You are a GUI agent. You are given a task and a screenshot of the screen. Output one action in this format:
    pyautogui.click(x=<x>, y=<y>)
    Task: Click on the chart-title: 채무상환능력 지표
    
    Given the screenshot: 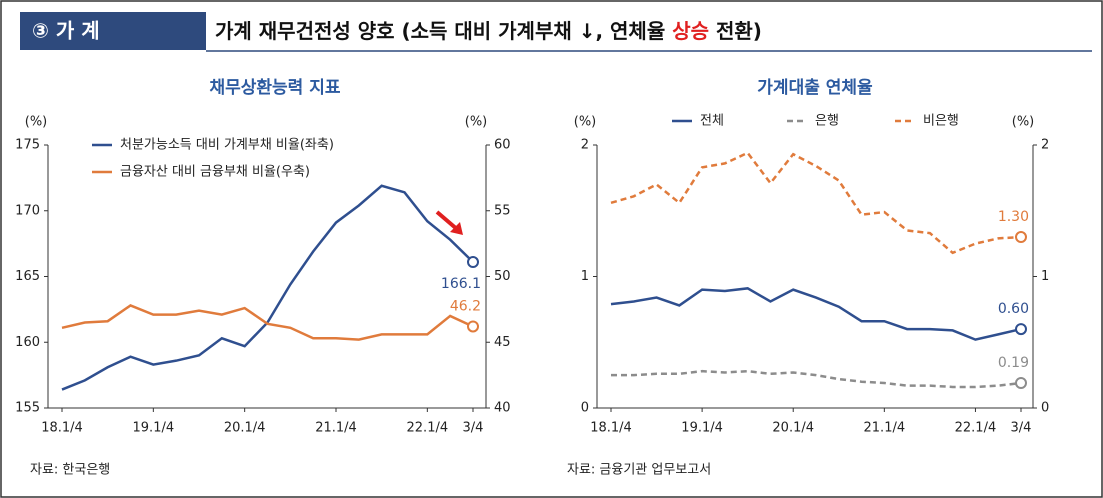 What is the action you would take?
    pyautogui.click(x=274, y=88)
    